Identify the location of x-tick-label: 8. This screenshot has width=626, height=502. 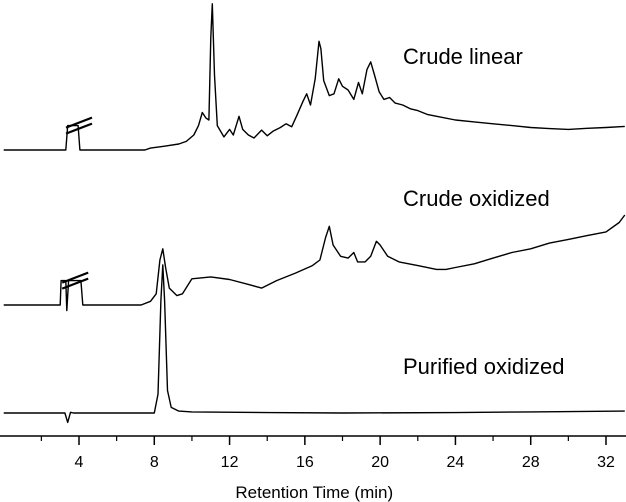
(154, 462).